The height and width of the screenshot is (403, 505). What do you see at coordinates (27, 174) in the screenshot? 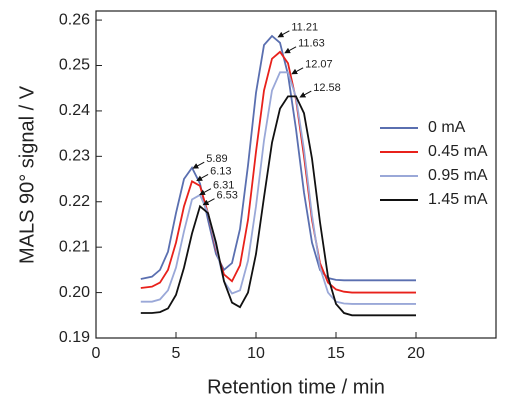
I see `y-axis-title: MALS 90° signal / V` at bounding box center [27, 174].